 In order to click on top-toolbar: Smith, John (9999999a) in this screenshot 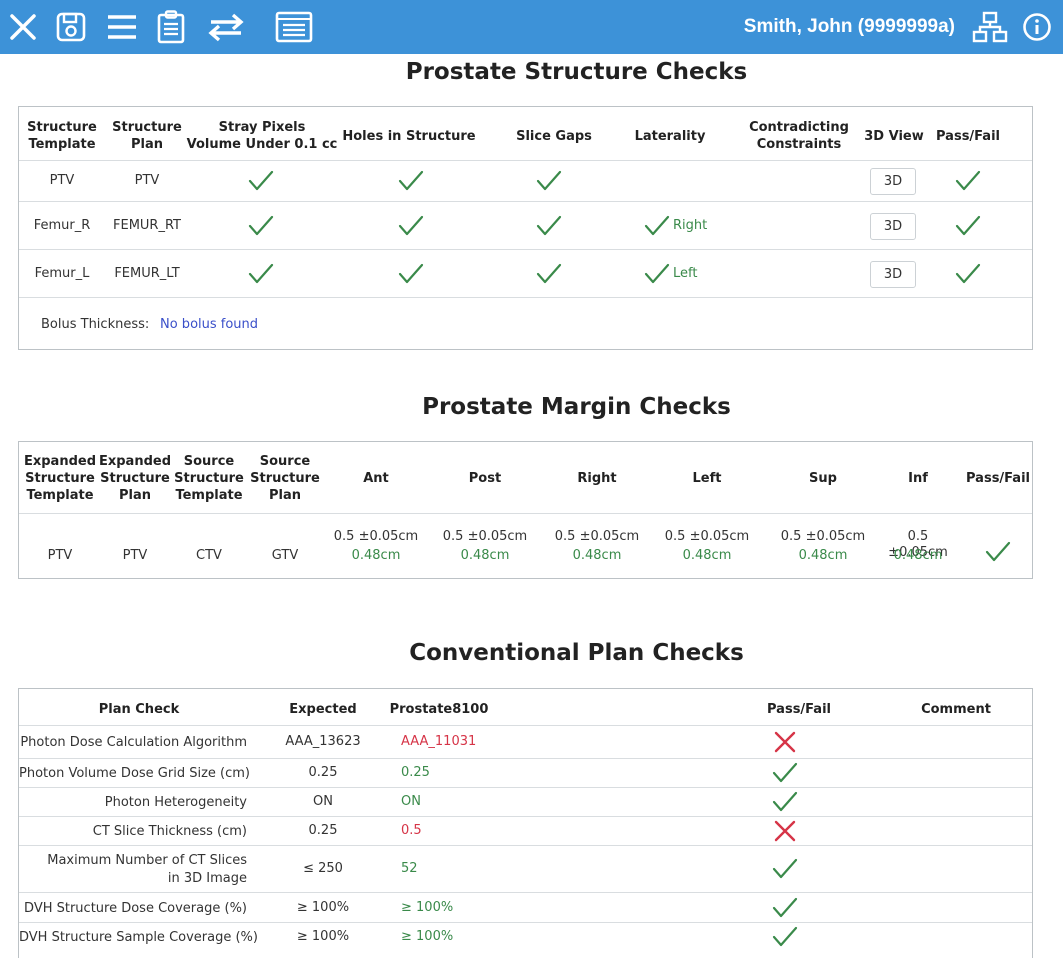, I will do `click(531, 27)`.